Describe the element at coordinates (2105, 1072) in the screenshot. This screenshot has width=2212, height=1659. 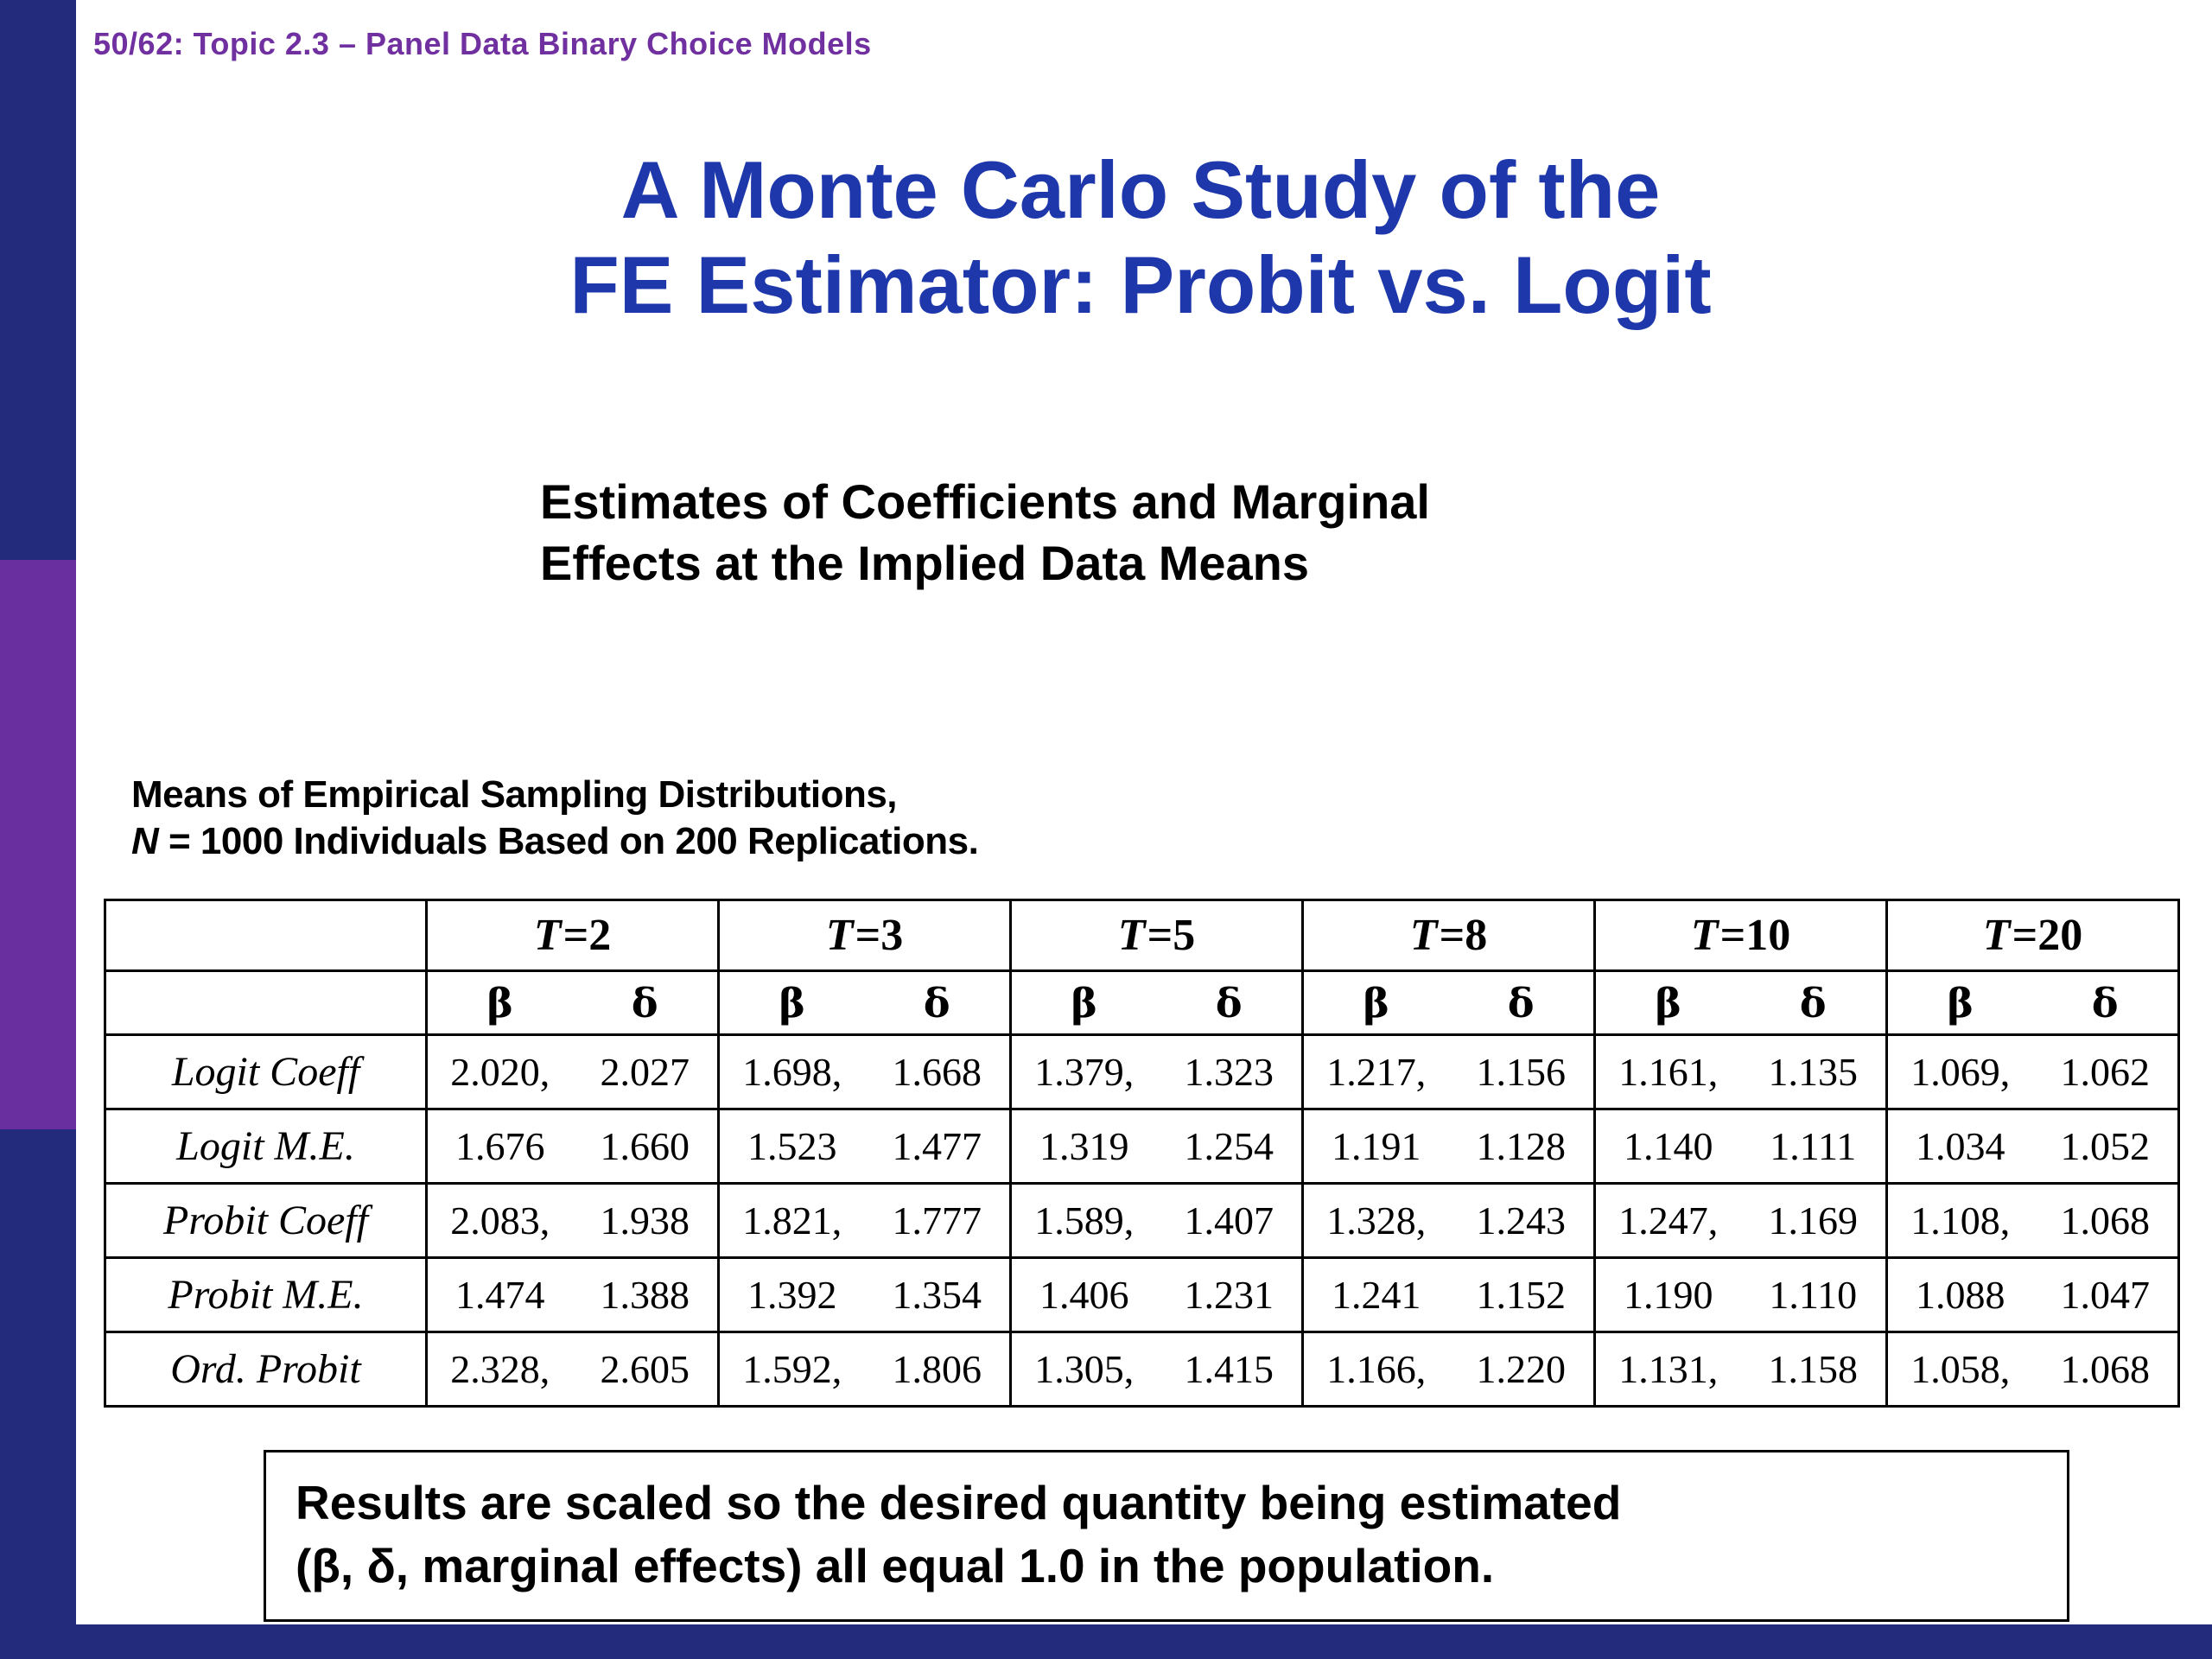
I see `delta-value: 1.062` at that location.